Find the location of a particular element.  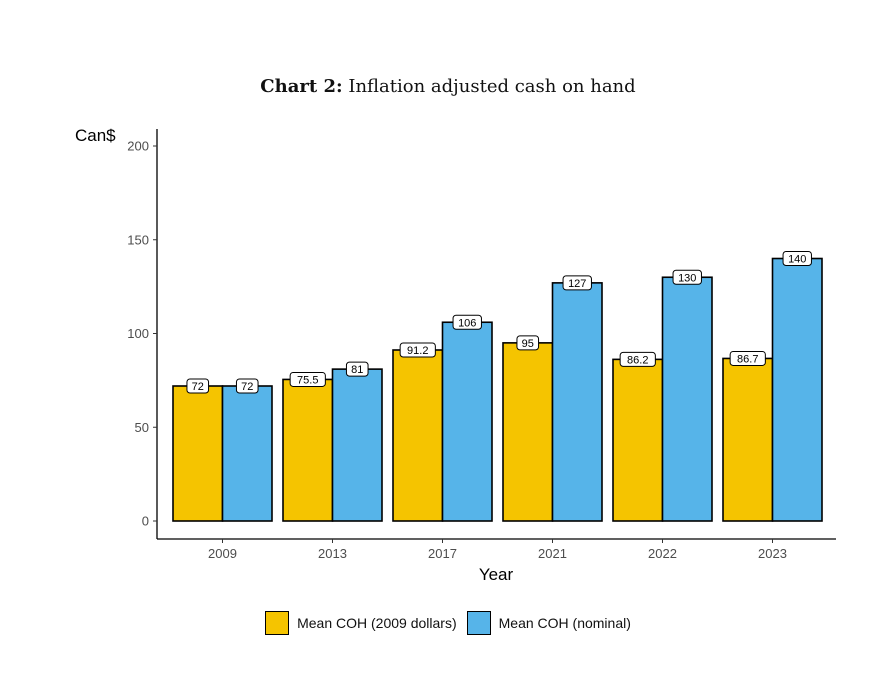

legend-swatch-real is located at coordinates (277, 623).